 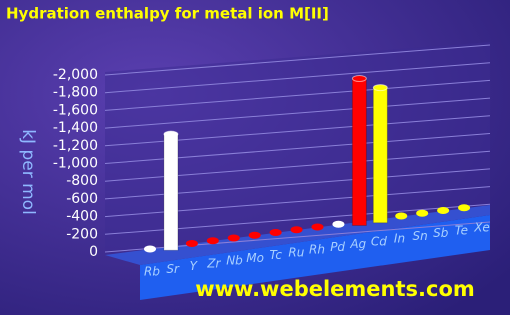 I want to click on x-tick-label: Rb, so click(x=152, y=272).